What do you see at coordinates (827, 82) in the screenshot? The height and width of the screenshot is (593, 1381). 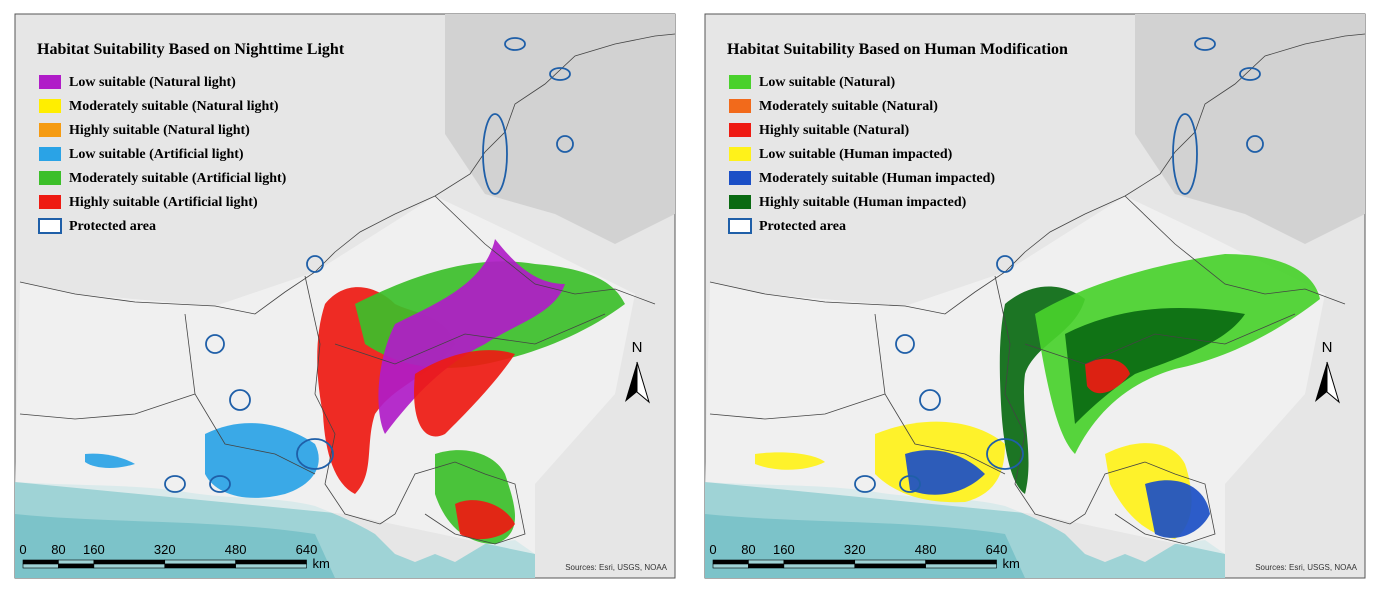 I see `legend-label: Low suitable (Natural)` at bounding box center [827, 82].